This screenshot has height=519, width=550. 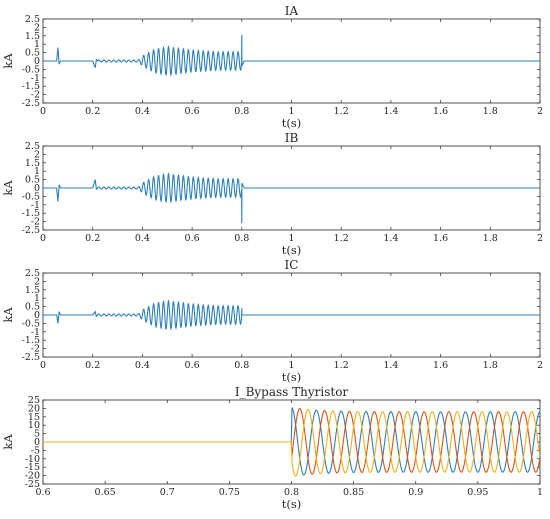 I want to click on x-tick-label: 0.75, so click(x=229, y=492).